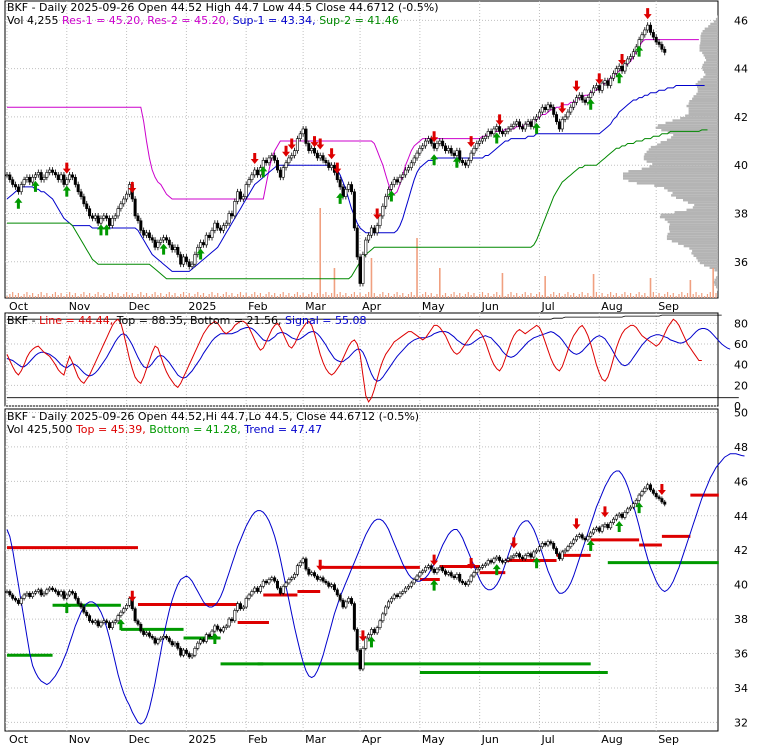 The image size is (780, 745). What do you see at coordinates (139, 306) in the screenshot?
I see `price-x-tick-label: Dec` at bounding box center [139, 306].